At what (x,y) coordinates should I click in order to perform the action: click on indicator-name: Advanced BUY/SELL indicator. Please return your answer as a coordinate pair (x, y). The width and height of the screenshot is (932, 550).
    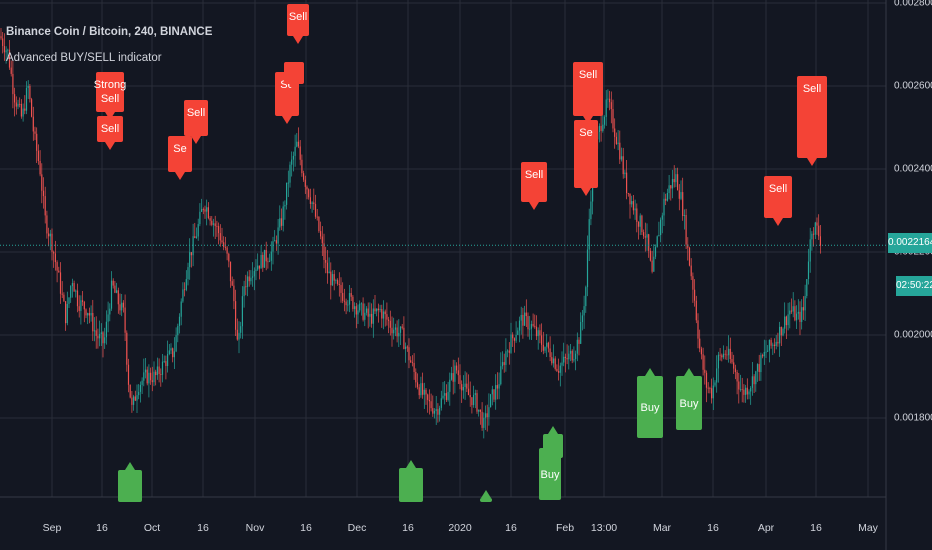
    Looking at the image, I should click on (84, 58).